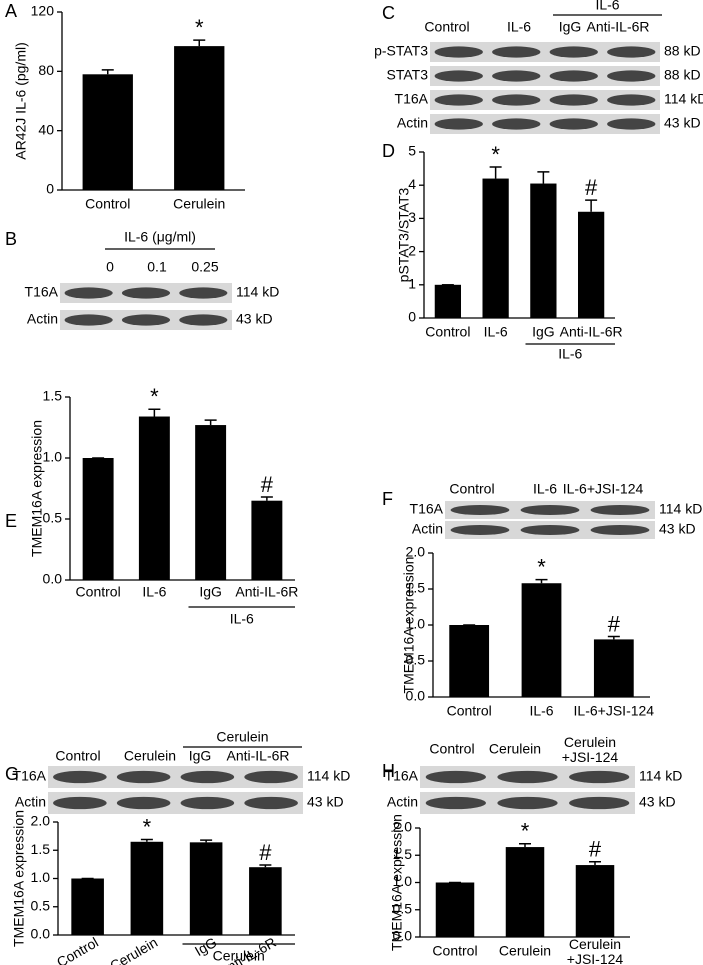 This screenshot has width=703, height=965. What do you see at coordinates (43, 11) in the screenshot?
I see `y-tick-label: 120` at bounding box center [43, 11].